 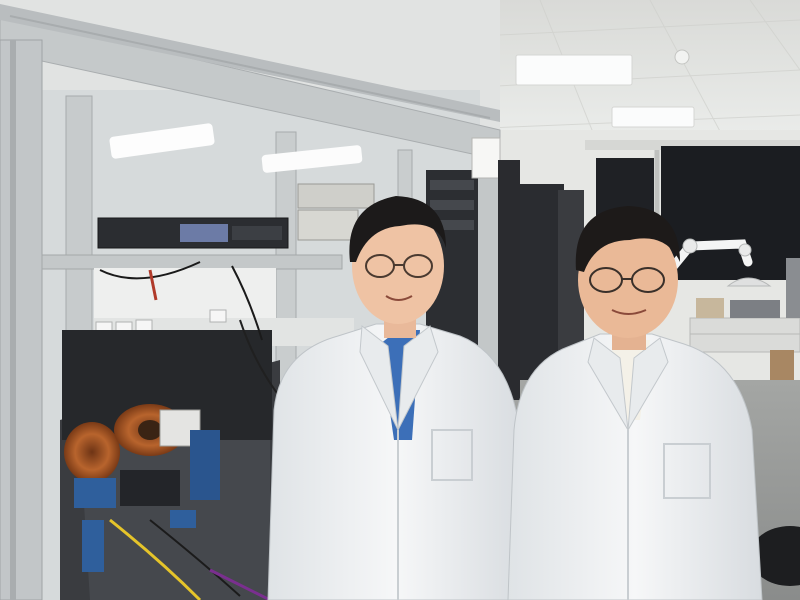 I want to click on optical-mounts, so click(x=147, y=501).